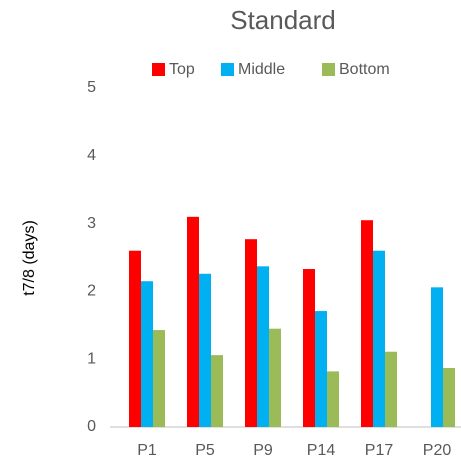 Image resolution: width=461 pixels, height=465 pixels. Describe the element at coordinates (182, 69) in the screenshot. I see `legend-label: Top` at that location.